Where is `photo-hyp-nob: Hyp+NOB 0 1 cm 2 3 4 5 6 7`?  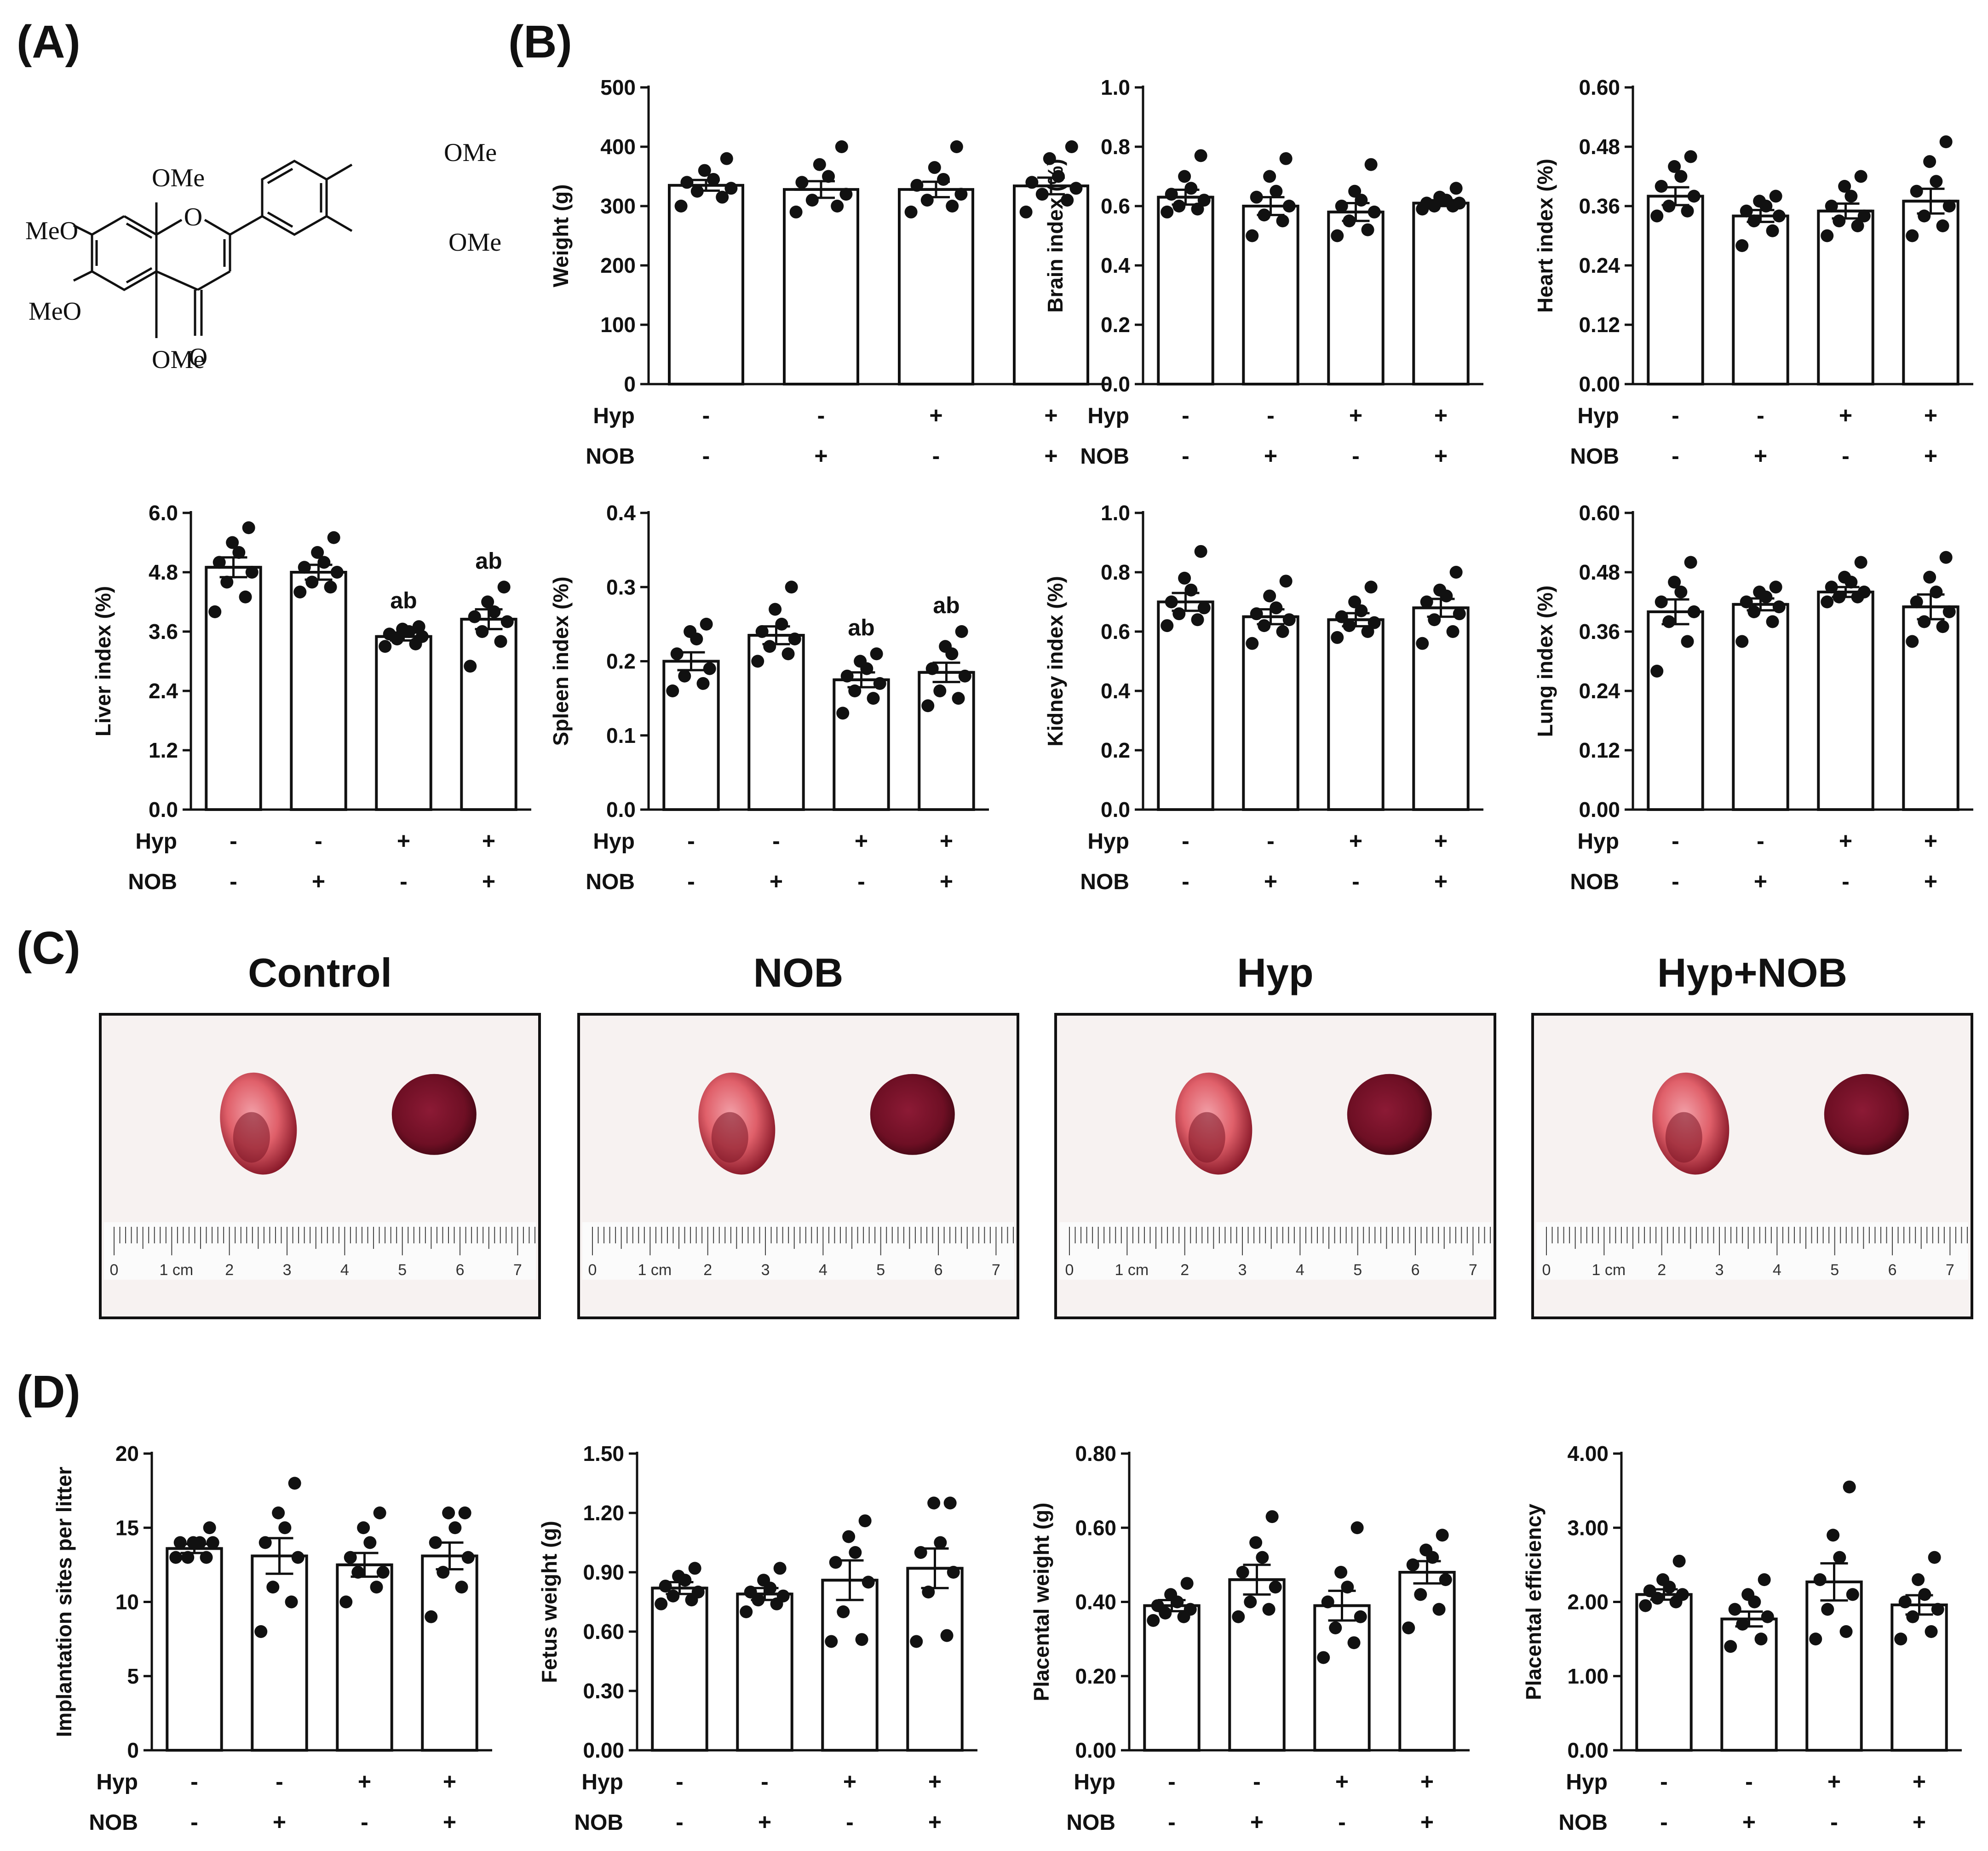
photo-hyp-nob: Hyp+NOB 0 1 cm 2 3 4 5 6 7 is located at coordinates (1752, 1134).